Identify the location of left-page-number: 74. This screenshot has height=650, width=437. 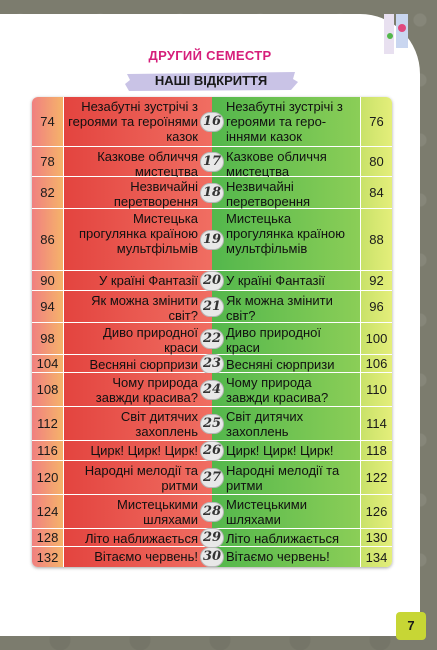
(48, 121).